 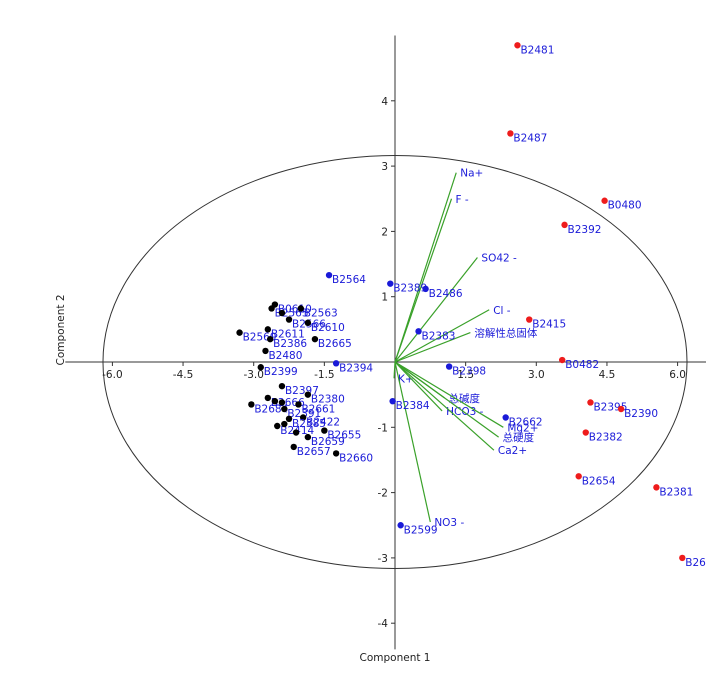 What do you see at coordinates (304, 414) in the screenshot?
I see `point-label: B2391` at bounding box center [304, 414].